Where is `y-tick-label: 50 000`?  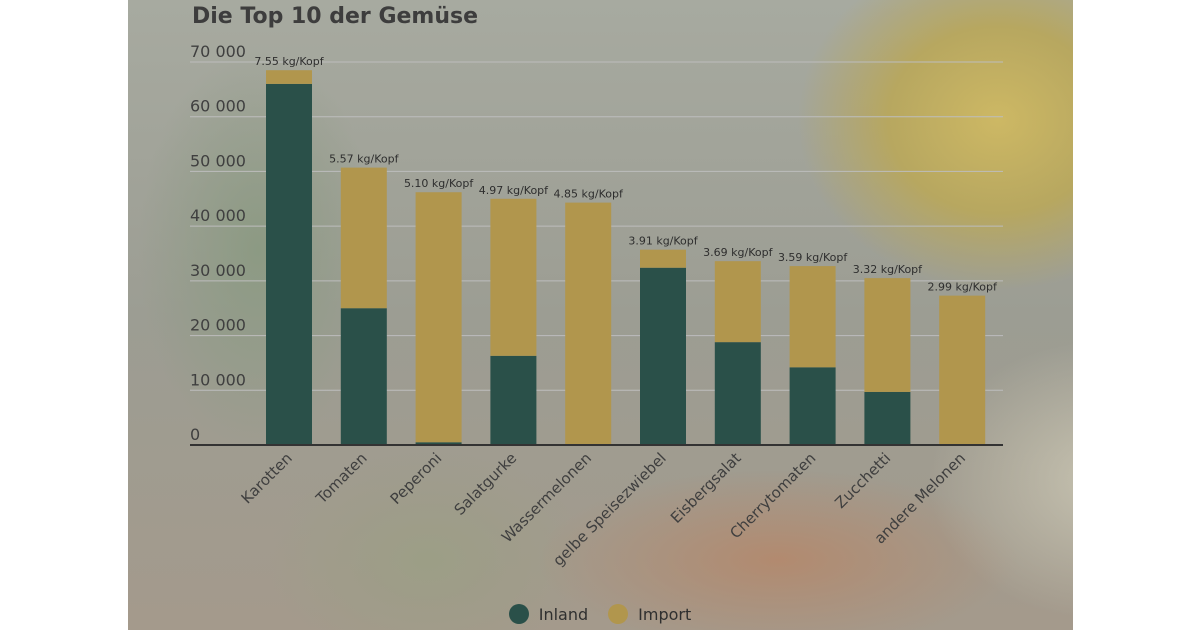
y-tick-label: 50 000 is located at coordinates (218, 160).